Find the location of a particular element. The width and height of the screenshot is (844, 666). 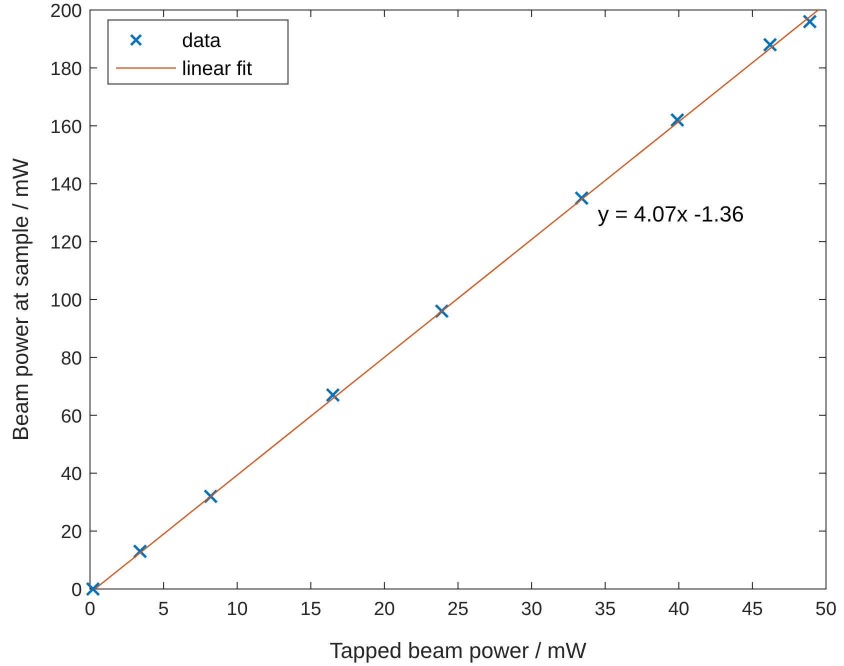

y-tick-label: 120 is located at coordinates (66, 243).